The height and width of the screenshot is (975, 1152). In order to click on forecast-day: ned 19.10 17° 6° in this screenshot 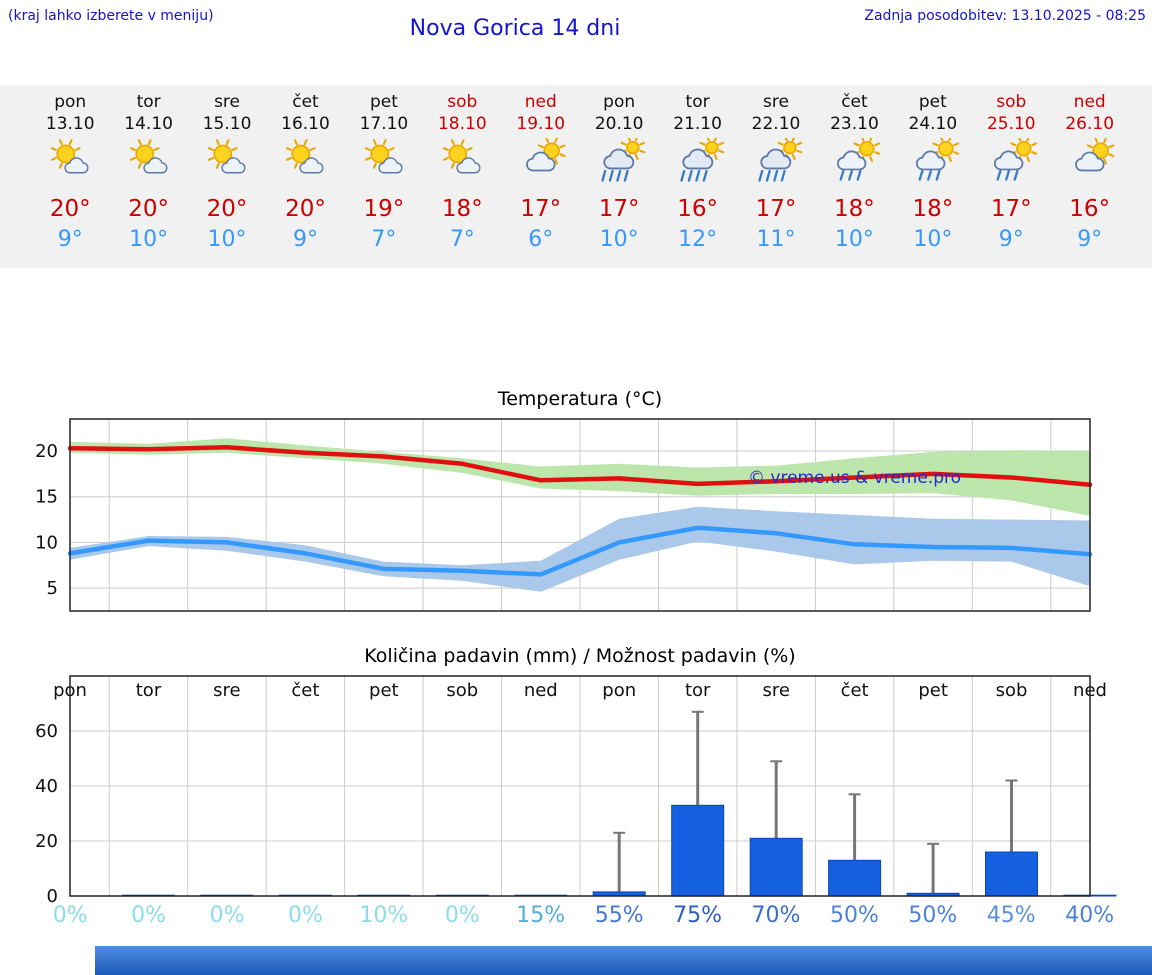, I will do `click(541, 176)`.